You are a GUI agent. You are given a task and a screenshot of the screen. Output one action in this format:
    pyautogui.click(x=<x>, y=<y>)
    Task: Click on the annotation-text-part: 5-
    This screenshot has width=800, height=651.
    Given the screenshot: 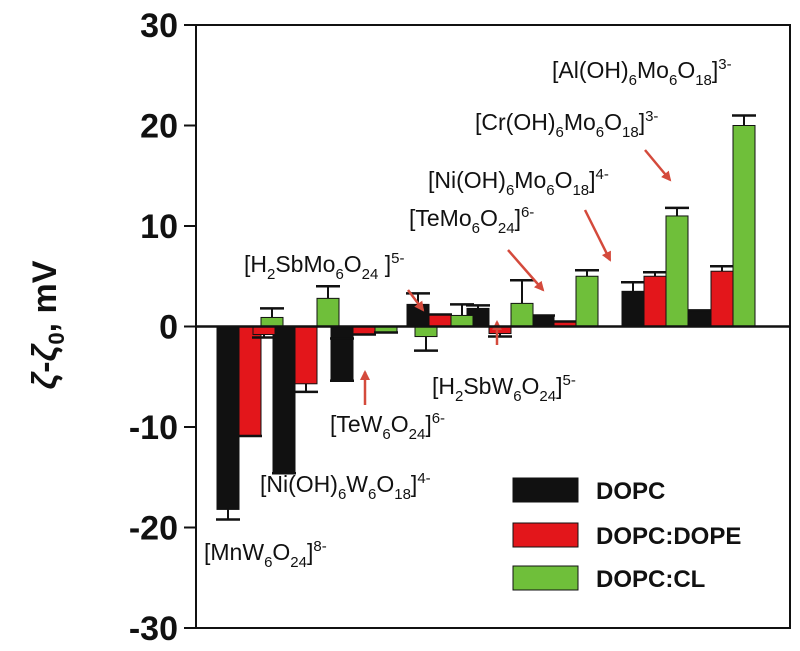 What is the action you would take?
    pyautogui.click(x=569, y=380)
    